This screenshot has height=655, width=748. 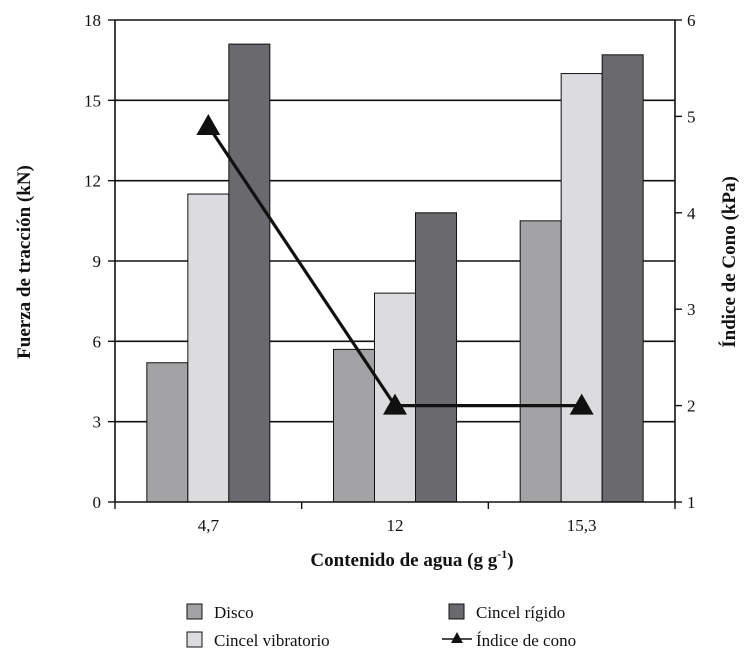 What do you see at coordinates (526, 640) in the screenshot?
I see `legend-label: Índice de cono` at bounding box center [526, 640].